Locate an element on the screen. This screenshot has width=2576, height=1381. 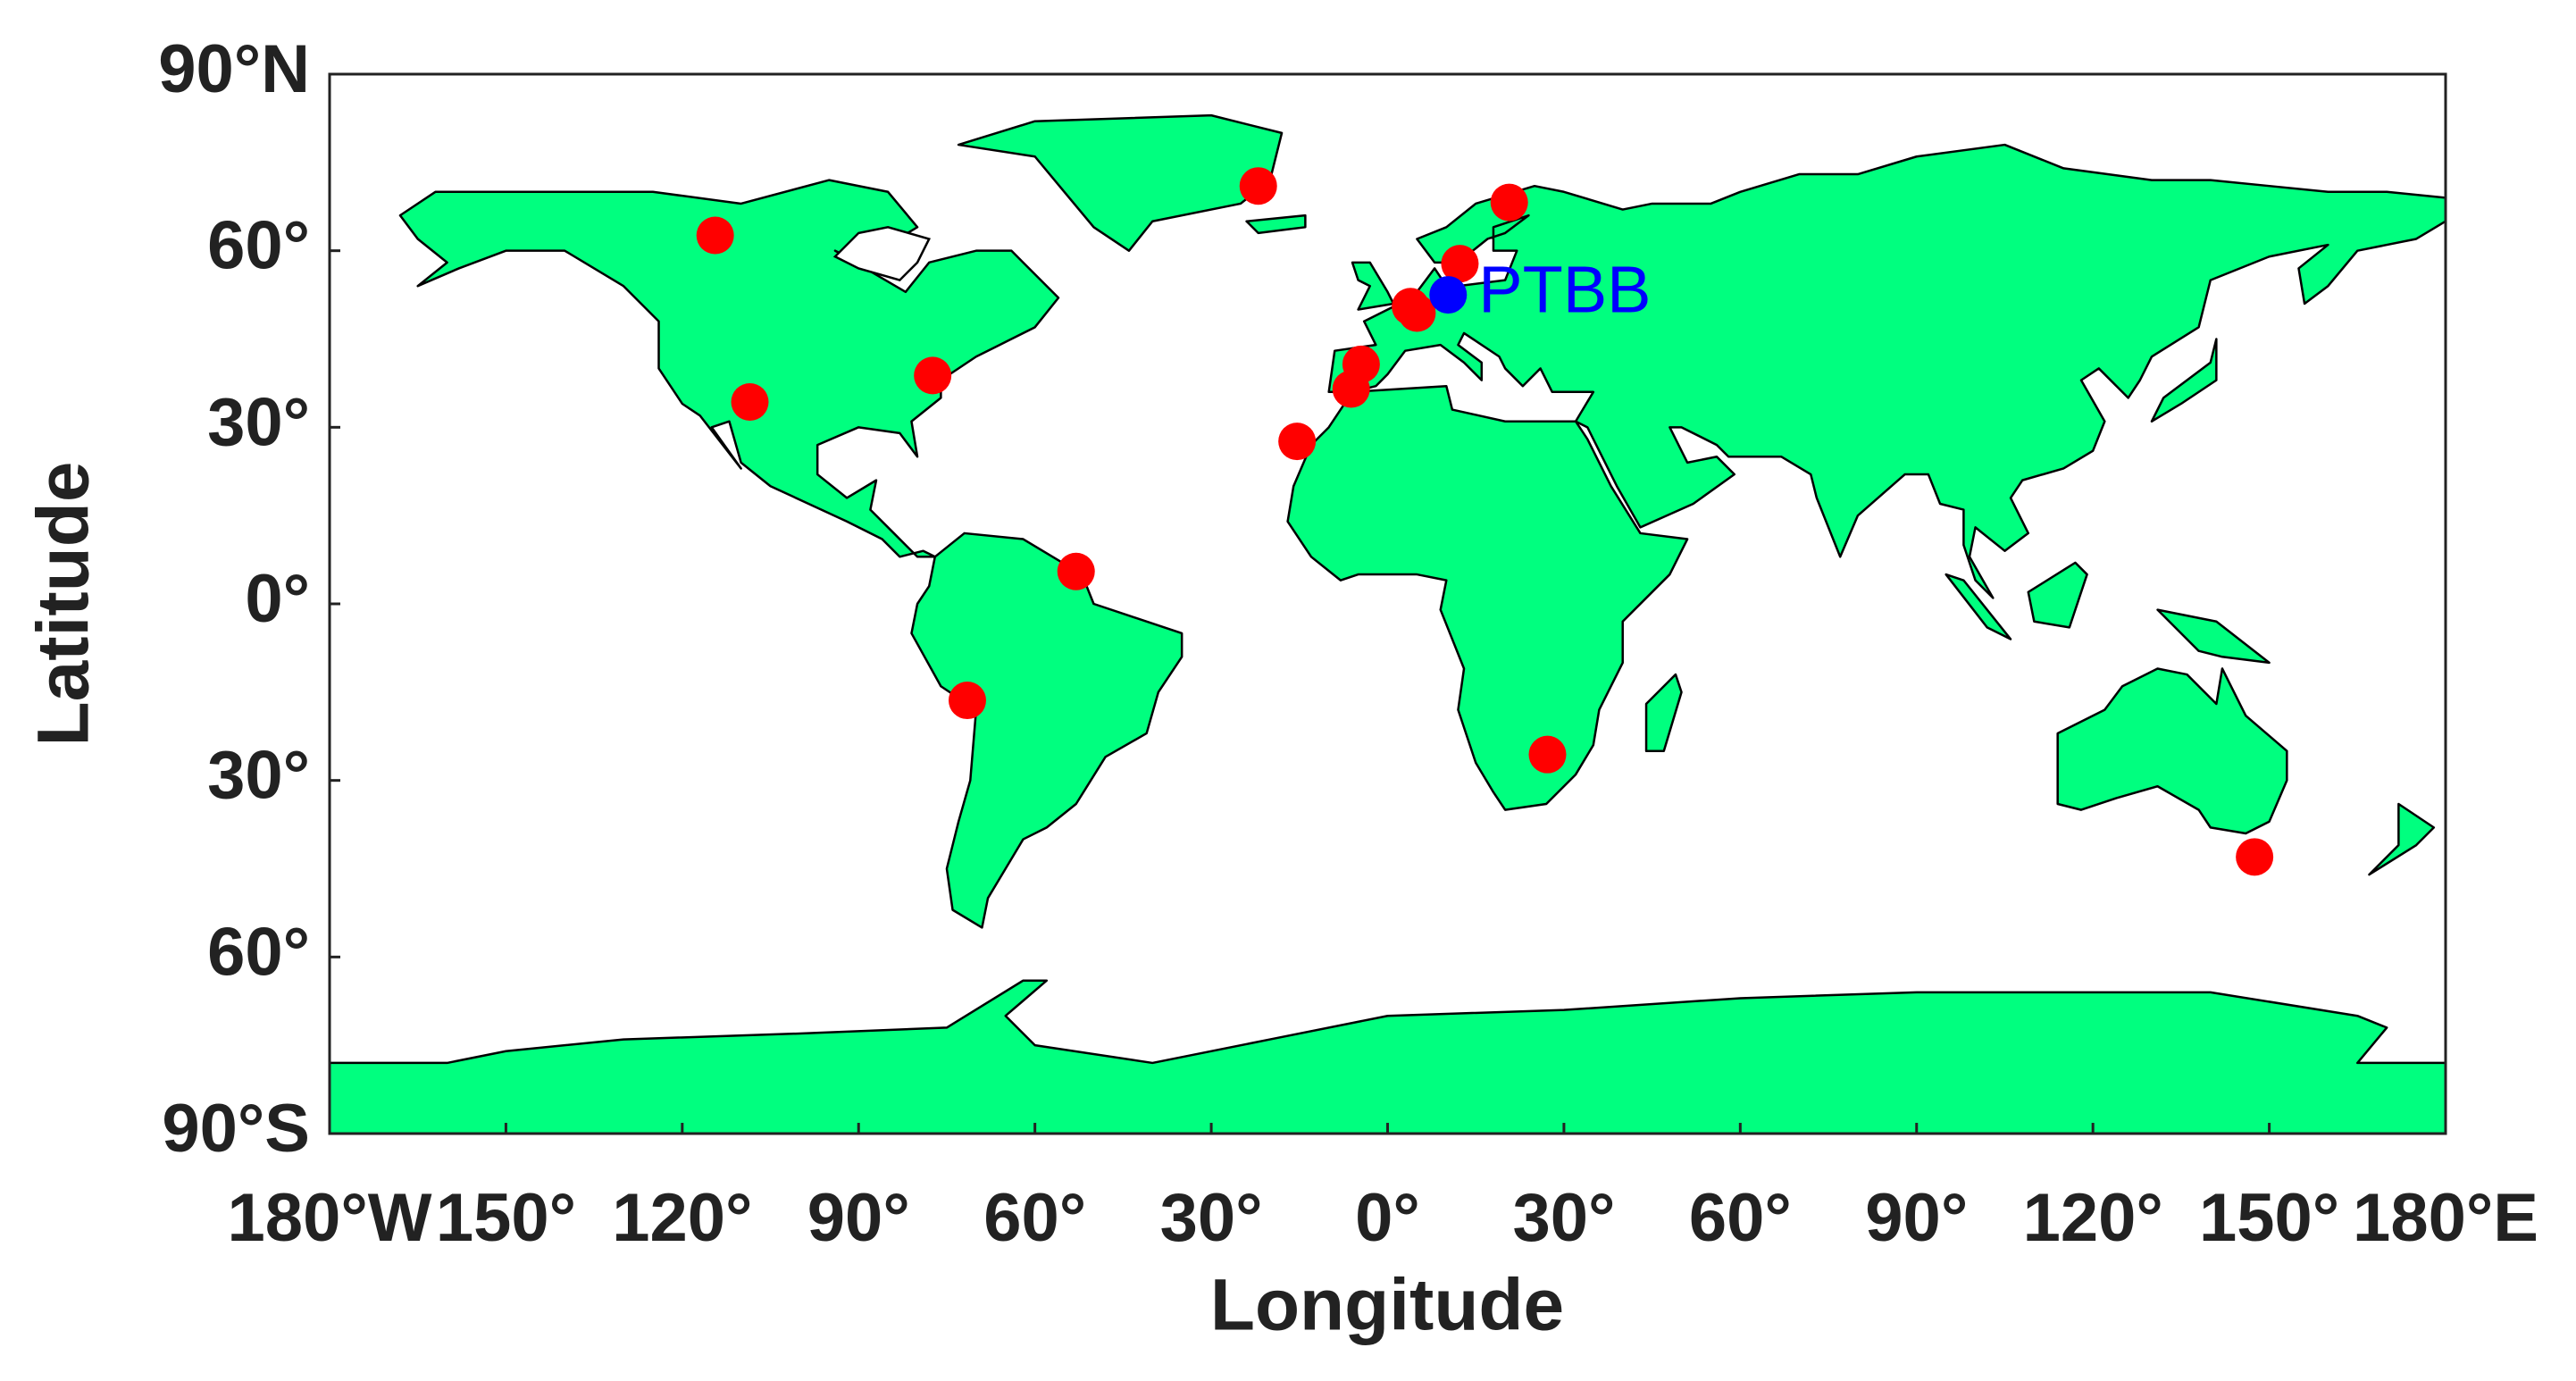
borneo is located at coordinates (2058, 595).